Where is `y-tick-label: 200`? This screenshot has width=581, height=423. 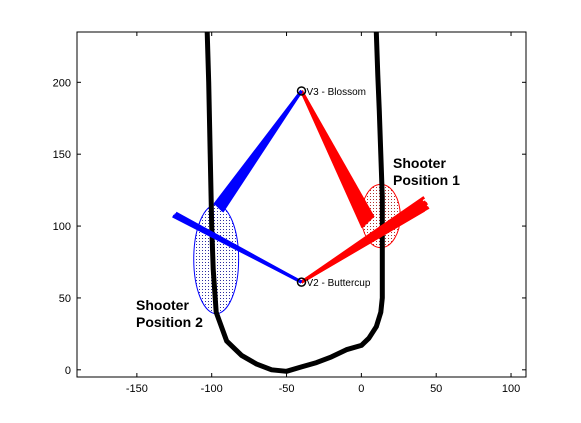 y-tick-label: 200 is located at coordinates (62, 83).